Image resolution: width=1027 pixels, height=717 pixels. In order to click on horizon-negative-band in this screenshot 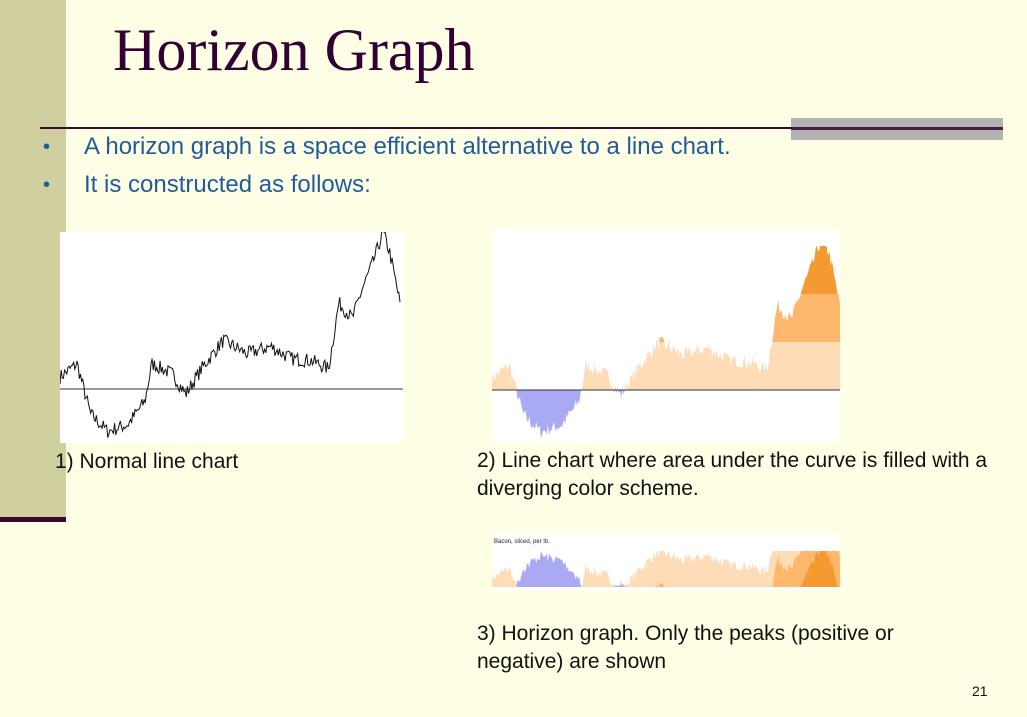, I will do `click(666, 569)`.